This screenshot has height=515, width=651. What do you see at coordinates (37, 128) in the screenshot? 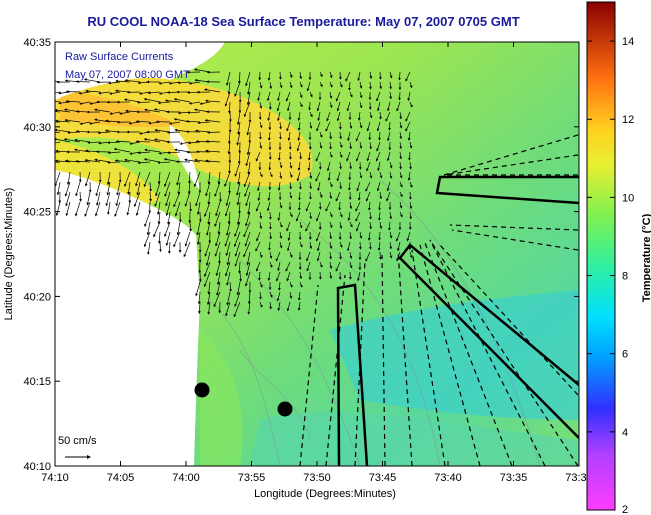
I see `y-tick-label: 40:30` at bounding box center [37, 128].